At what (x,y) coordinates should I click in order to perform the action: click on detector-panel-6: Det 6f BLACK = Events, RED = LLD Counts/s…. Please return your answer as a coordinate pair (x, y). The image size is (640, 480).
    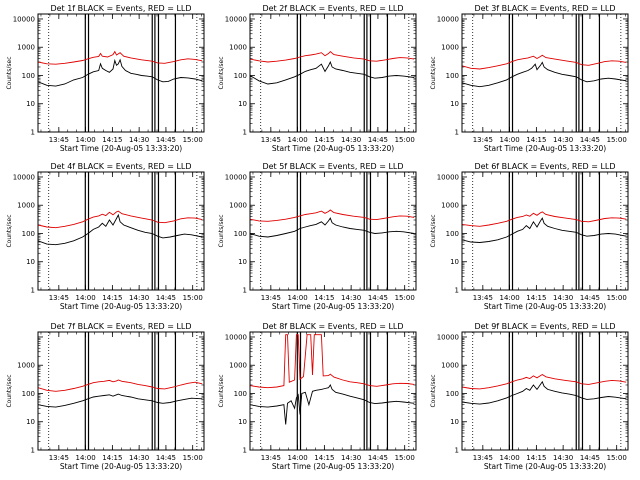
    Looking at the image, I should click on (529, 236).